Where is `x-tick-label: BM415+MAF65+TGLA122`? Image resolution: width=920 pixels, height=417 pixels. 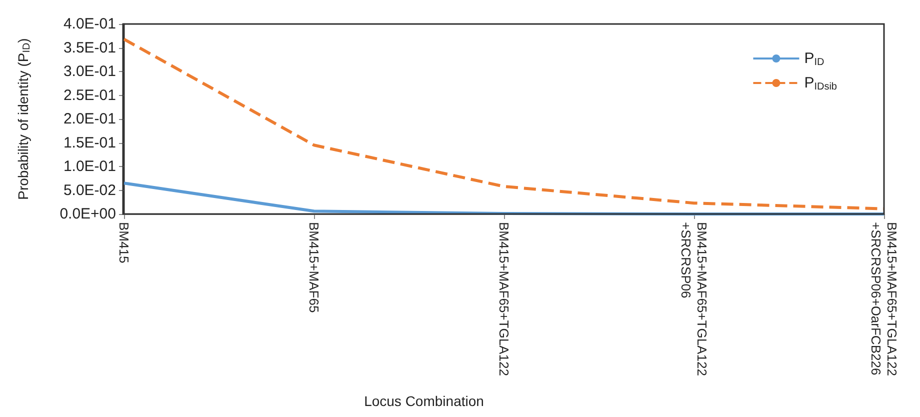 x-tick-label: BM415+MAF65+TGLA122 is located at coordinates (504, 299).